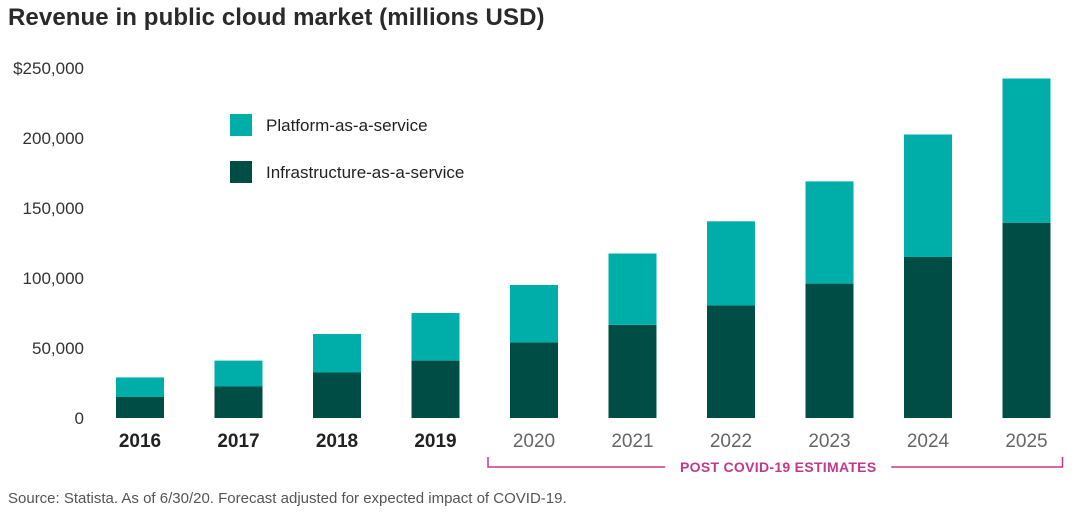 This screenshot has height=516, width=1080. Describe the element at coordinates (632, 289) in the screenshot. I see `bar-paas-2021` at that location.